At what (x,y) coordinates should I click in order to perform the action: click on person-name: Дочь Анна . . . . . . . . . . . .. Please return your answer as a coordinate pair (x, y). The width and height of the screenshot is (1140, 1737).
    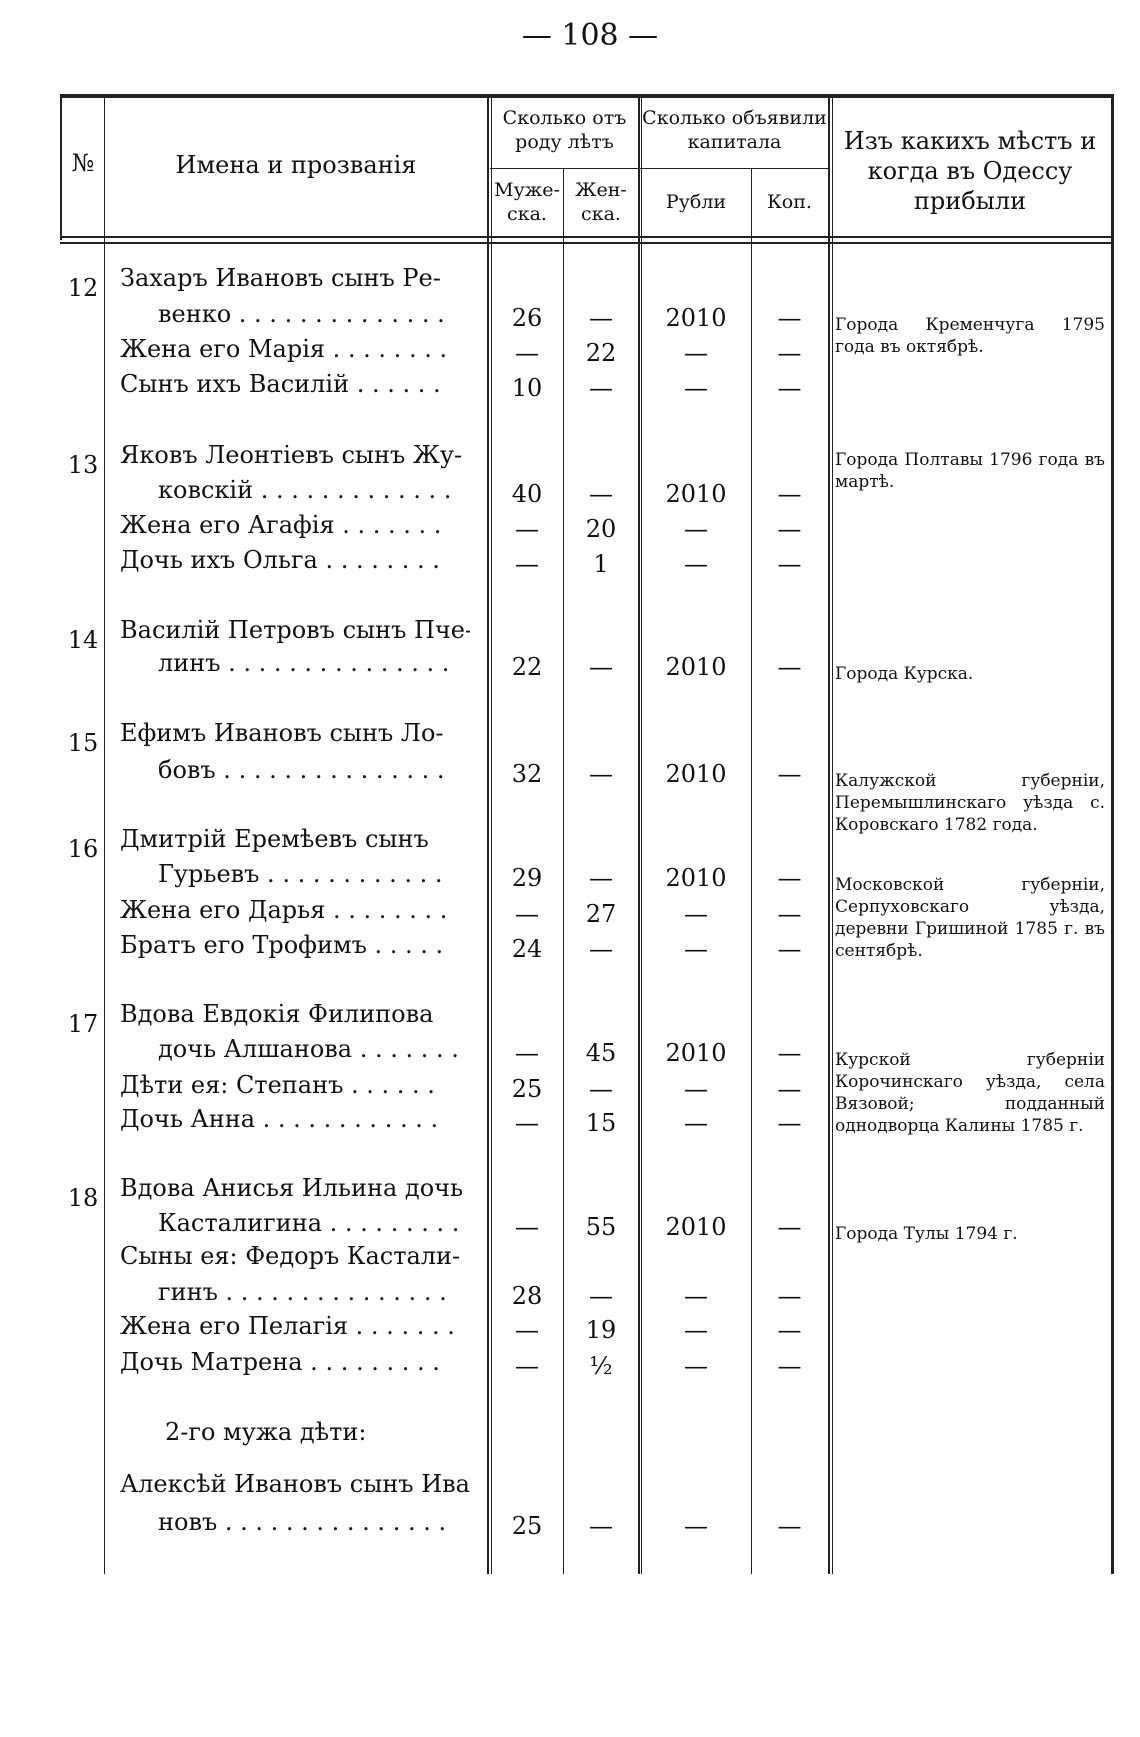
    Looking at the image, I should click on (279, 1119).